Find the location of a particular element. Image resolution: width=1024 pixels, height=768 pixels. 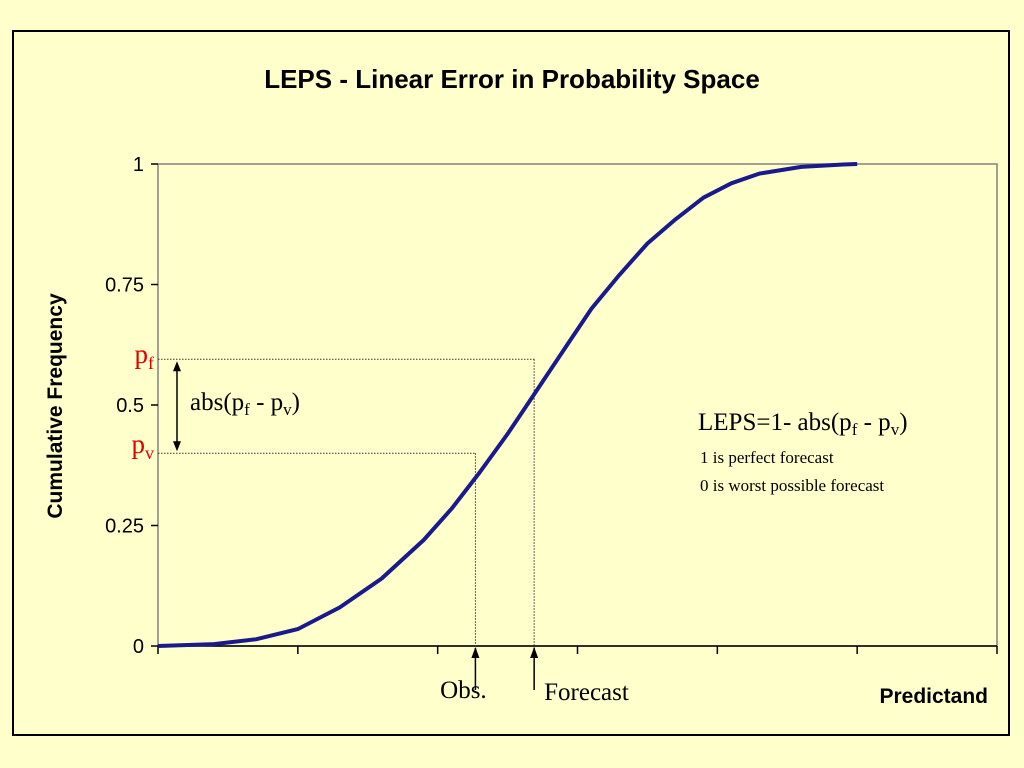

y-axis: 0 0.25 0.5 0.75 1 is located at coordinates (131, 406).